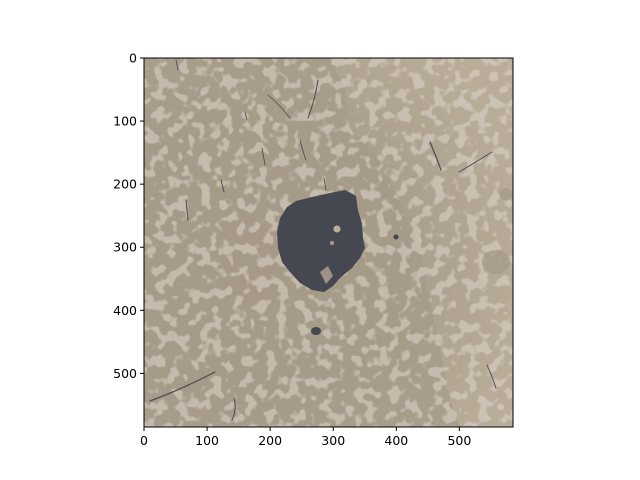  What do you see at coordinates (326, 275) in the screenshot?
I see `lesion-notch` at bounding box center [326, 275].